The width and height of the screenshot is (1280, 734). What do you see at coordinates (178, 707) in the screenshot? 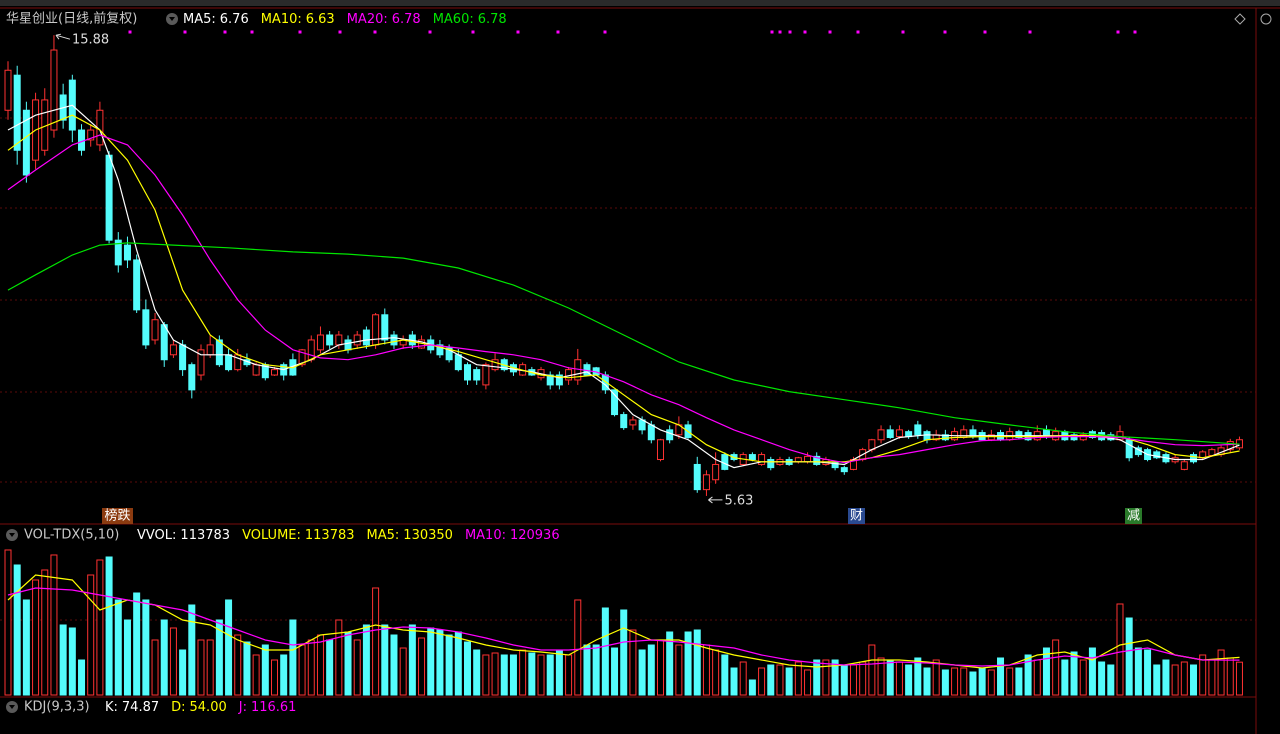
I see `legend-name: D:` at bounding box center [178, 707].